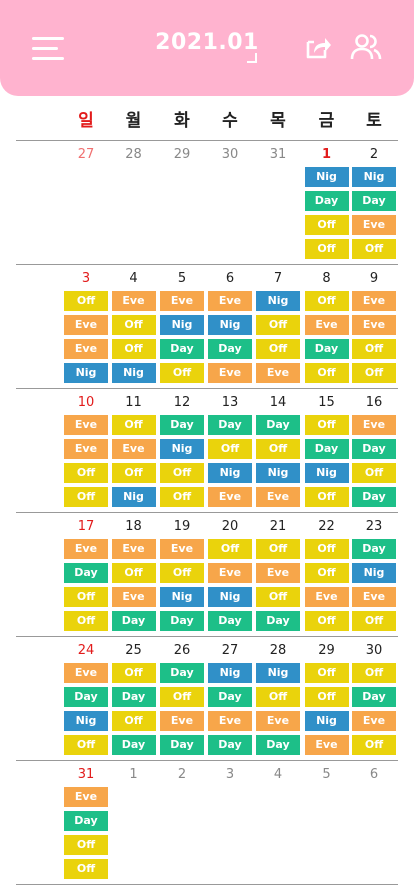  Describe the element at coordinates (366, 47) in the screenshot. I see `people-icon` at that location.